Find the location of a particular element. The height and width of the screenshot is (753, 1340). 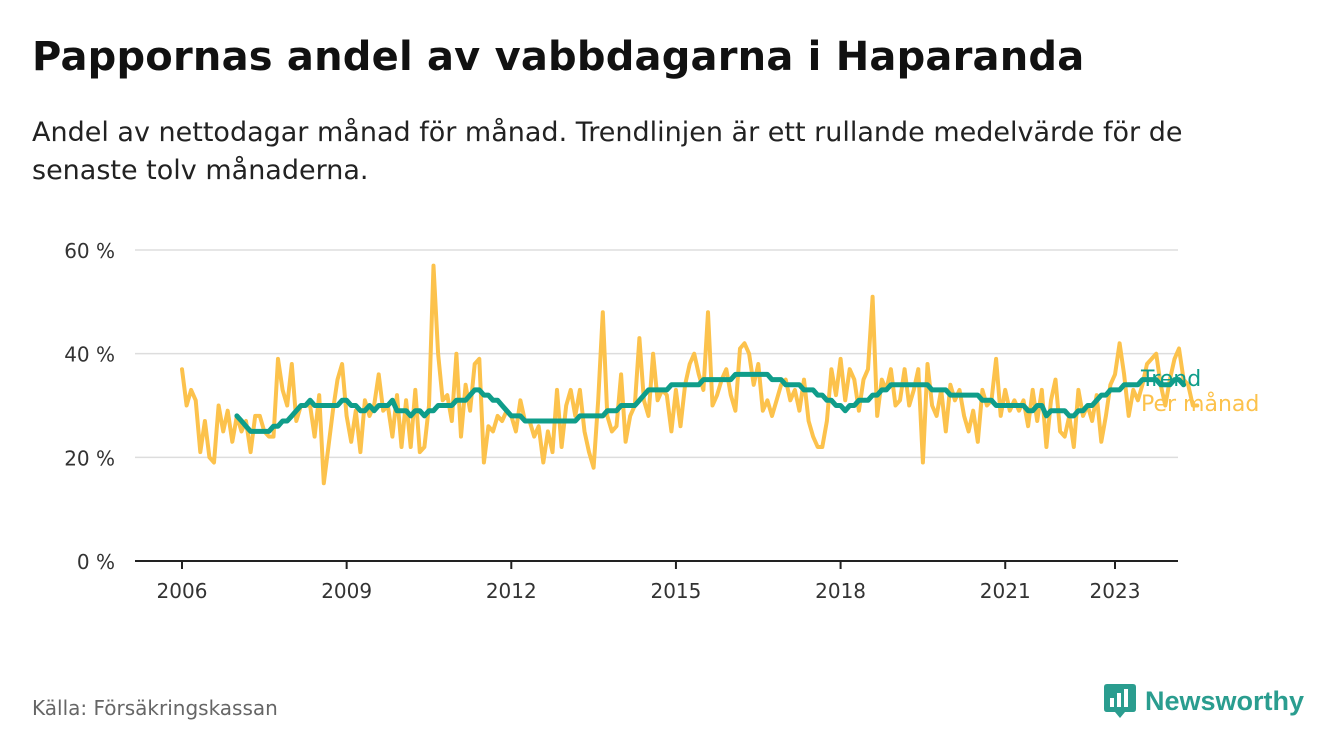

legend-label-per-manad: Per månad is located at coordinates (1200, 404).